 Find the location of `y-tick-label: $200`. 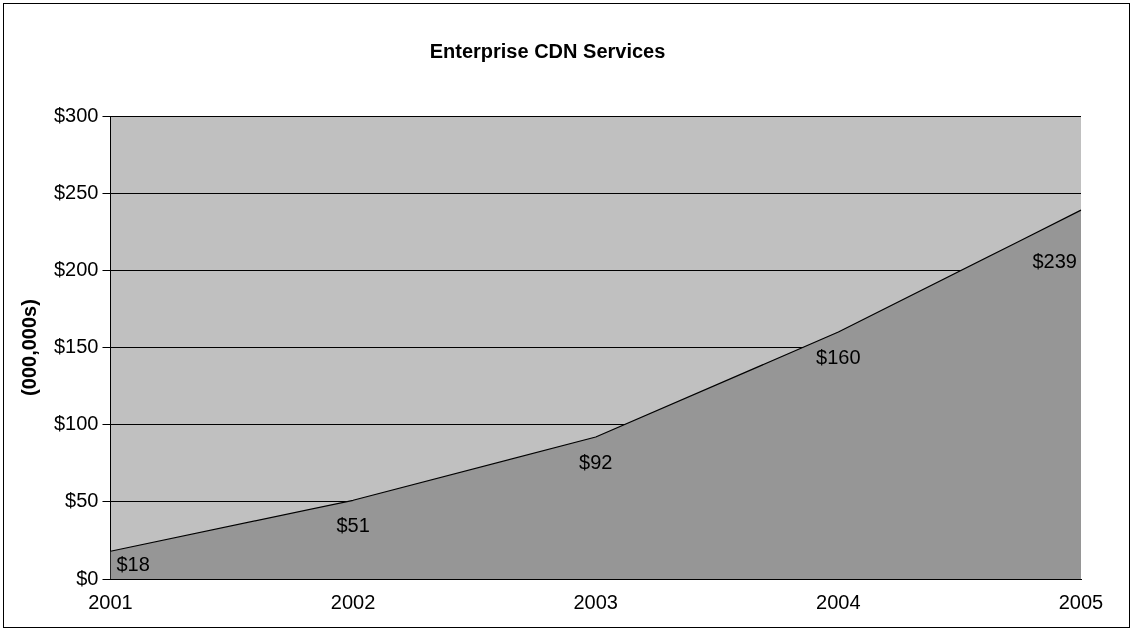

y-tick-label: $200 is located at coordinates (76, 268).